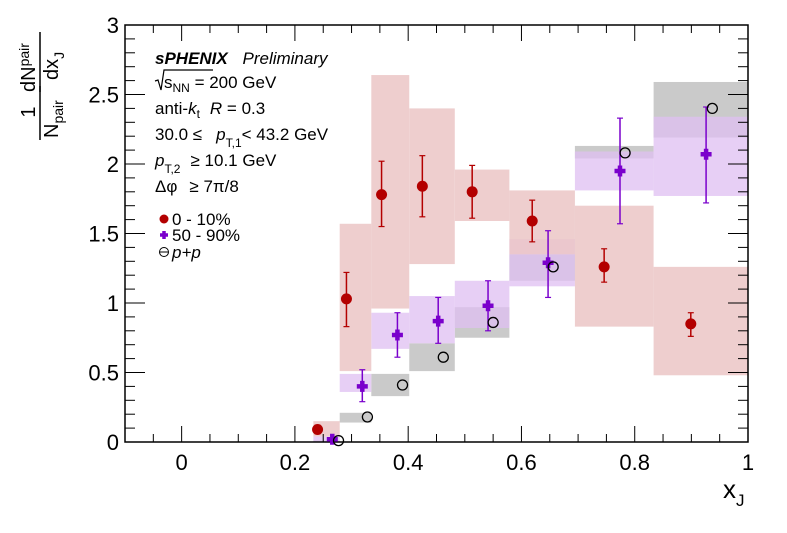 The height and width of the screenshot is (533, 787). What do you see at coordinates (113, 25) in the screenshot?
I see `y-tick-label: 3` at bounding box center [113, 25].